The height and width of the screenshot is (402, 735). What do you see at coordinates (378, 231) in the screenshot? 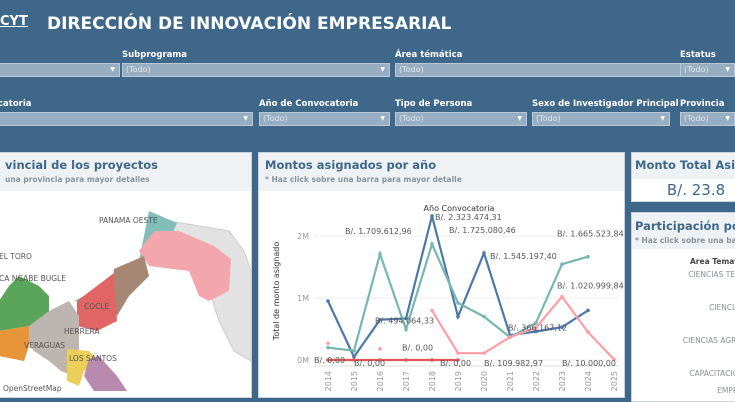
I see `data-label: B/. 1.709.612,96` at bounding box center [378, 231].